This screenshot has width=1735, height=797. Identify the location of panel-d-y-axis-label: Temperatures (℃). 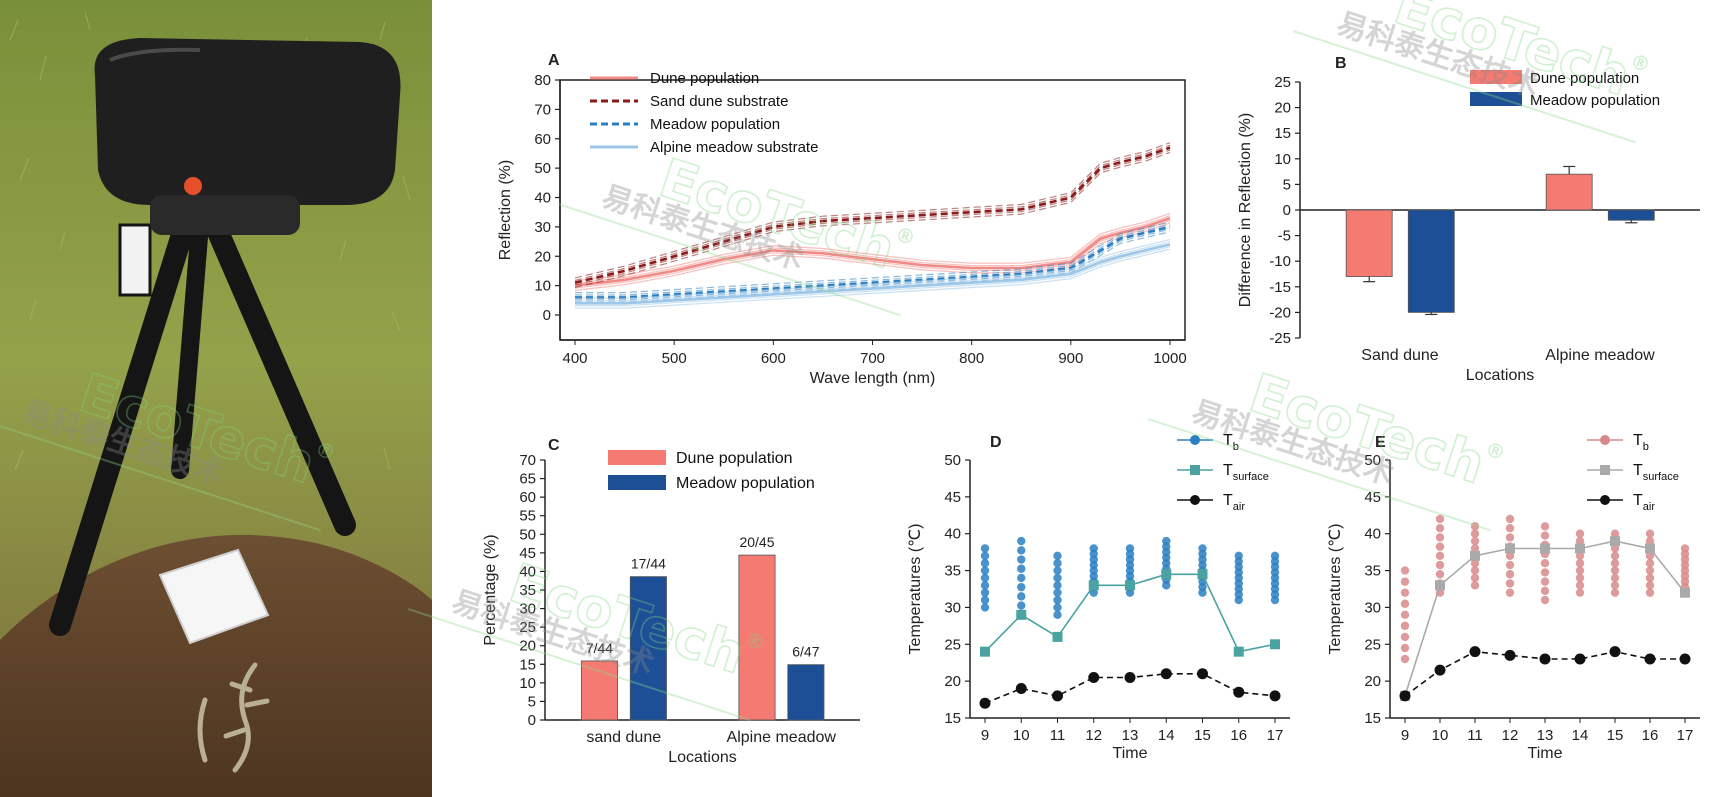
(915, 589).